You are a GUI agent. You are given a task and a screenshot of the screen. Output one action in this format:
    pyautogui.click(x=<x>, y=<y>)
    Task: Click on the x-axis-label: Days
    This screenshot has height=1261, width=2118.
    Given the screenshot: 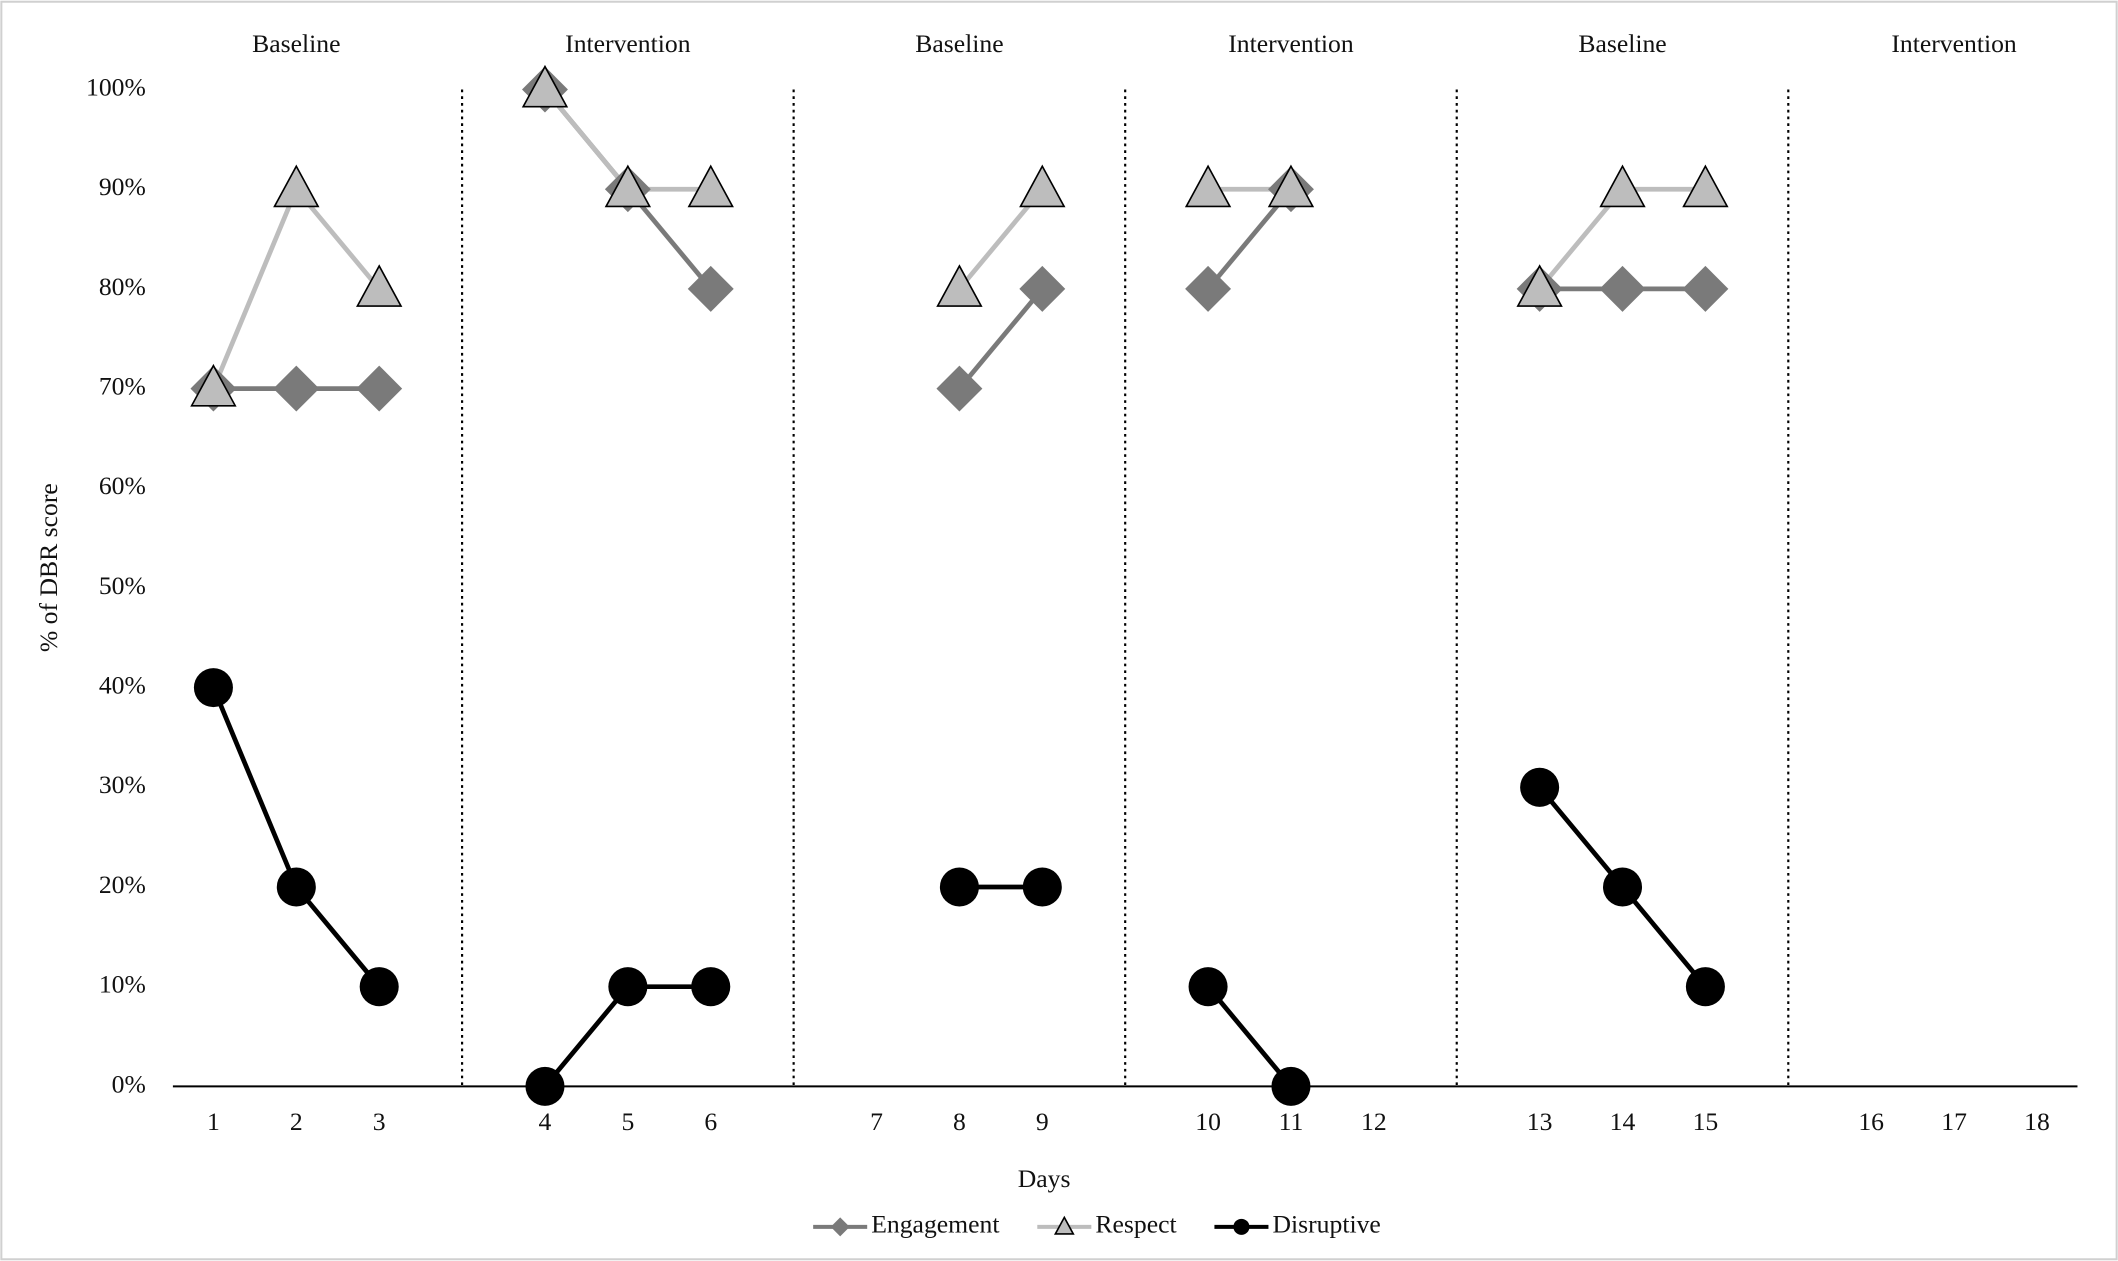 What is the action you would take?
    pyautogui.click(x=1044, y=1178)
    